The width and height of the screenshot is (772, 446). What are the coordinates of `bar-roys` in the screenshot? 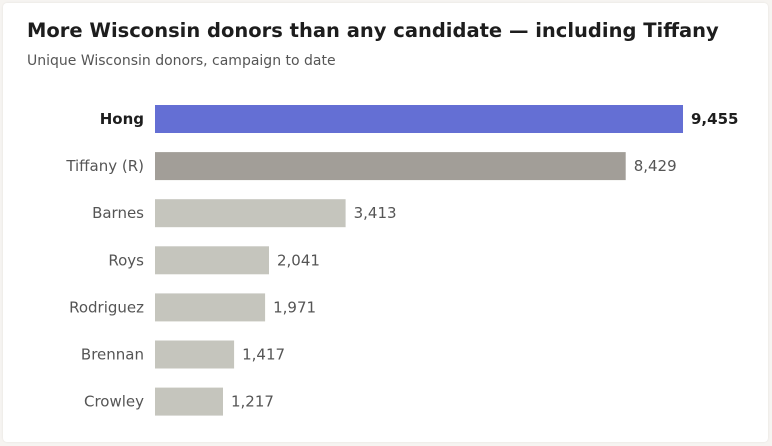 It's located at (212, 260).